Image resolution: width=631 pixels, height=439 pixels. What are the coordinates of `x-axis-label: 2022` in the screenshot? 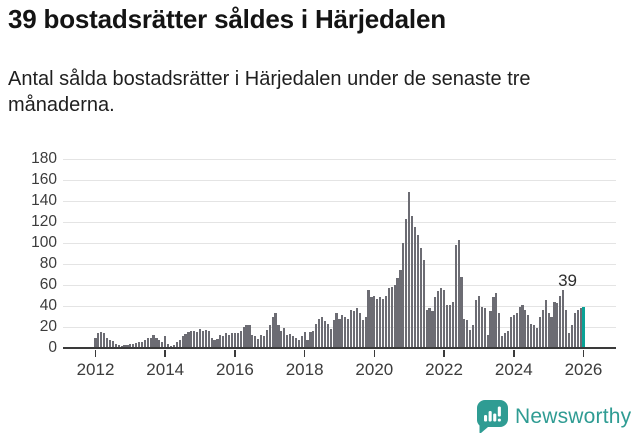 It's located at (444, 369).